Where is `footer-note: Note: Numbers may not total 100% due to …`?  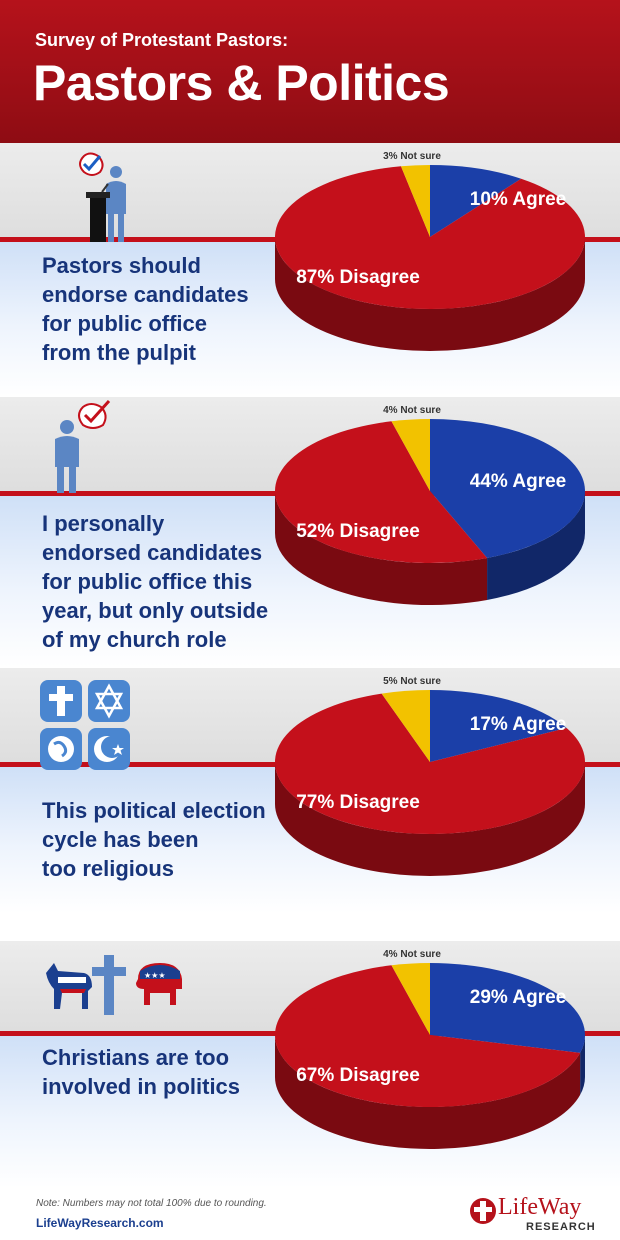
footer-note: Note: Numbers may not total 100% due to … is located at coordinates (151, 1203).